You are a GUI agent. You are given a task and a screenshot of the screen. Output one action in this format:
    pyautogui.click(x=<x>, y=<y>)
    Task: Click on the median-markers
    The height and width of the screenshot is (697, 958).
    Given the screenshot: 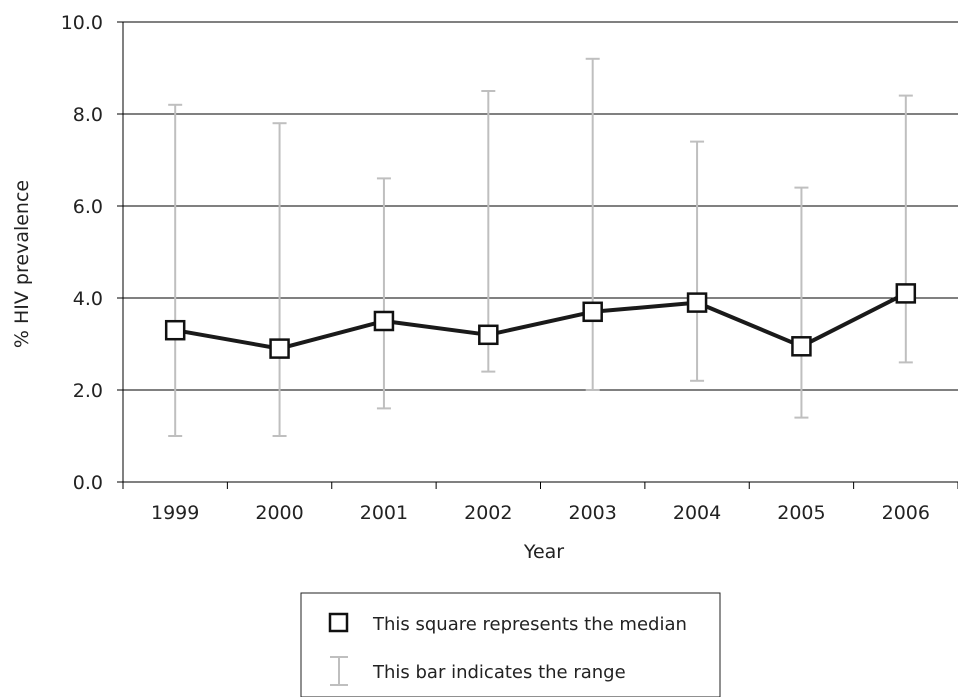 What is the action you would take?
    pyautogui.click(x=540, y=321)
    